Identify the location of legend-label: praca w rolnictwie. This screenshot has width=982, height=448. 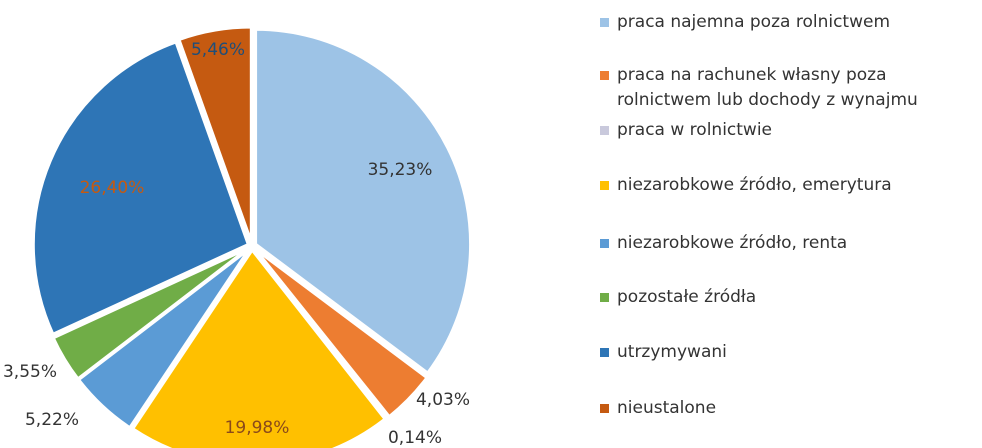
(695, 130).